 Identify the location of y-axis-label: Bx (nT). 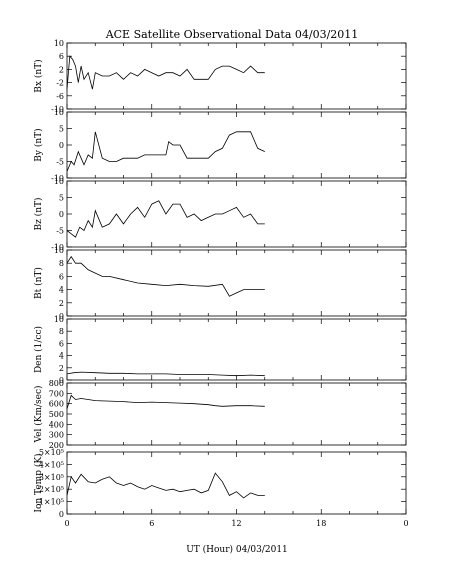
(38, 75).